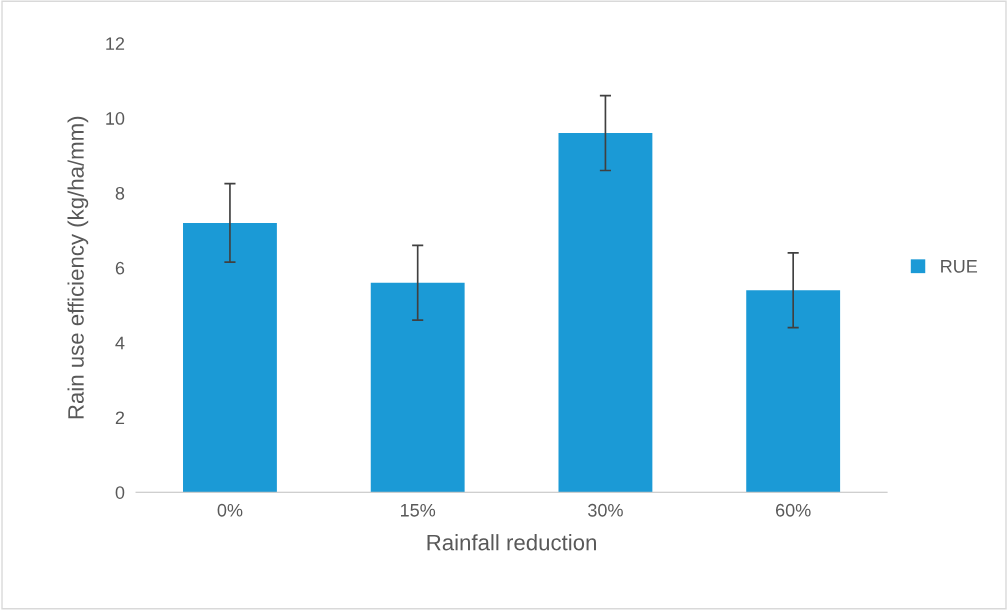 The width and height of the screenshot is (1008, 610). What do you see at coordinates (120, 268) in the screenshot?
I see `y-tick-label: 6` at bounding box center [120, 268].